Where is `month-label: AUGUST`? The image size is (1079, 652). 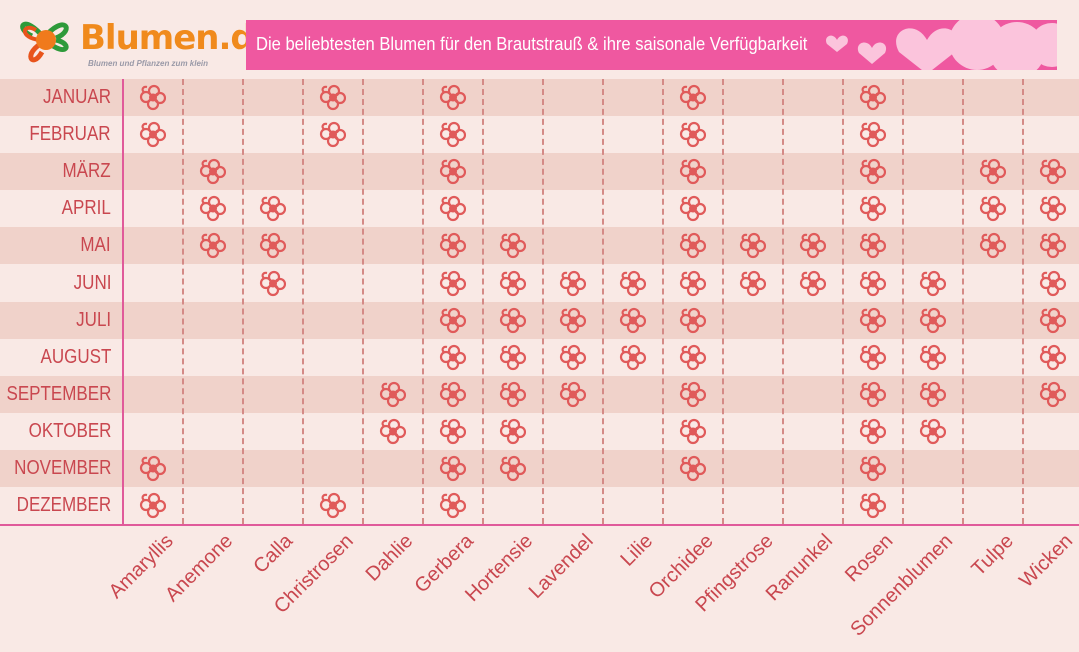 month-label: AUGUST is located at coordinates (75, 356).